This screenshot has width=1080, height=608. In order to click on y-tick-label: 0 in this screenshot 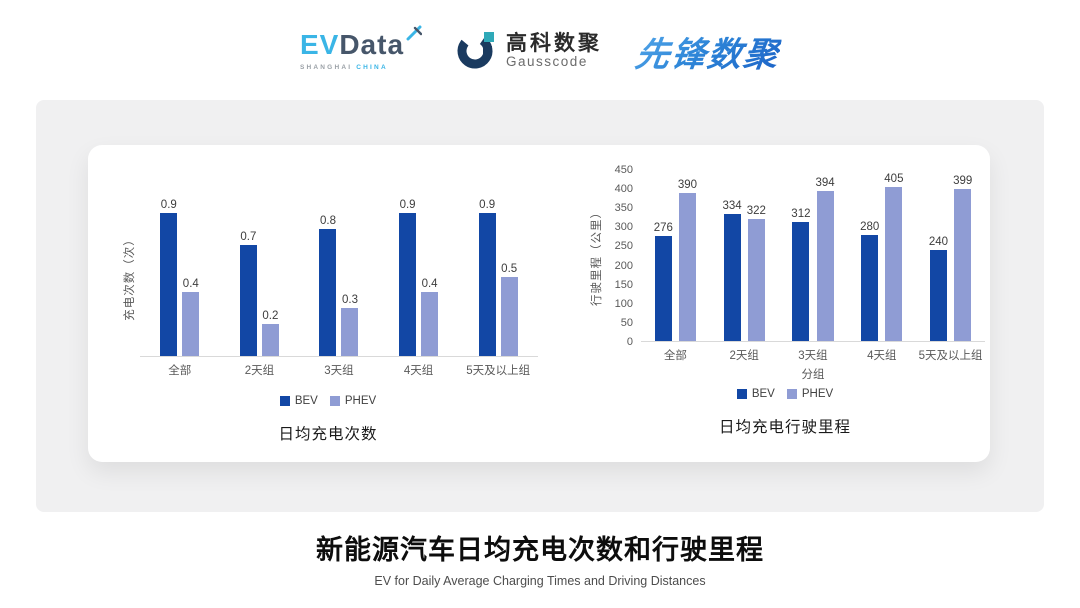, I will do `click(629, 342)`.